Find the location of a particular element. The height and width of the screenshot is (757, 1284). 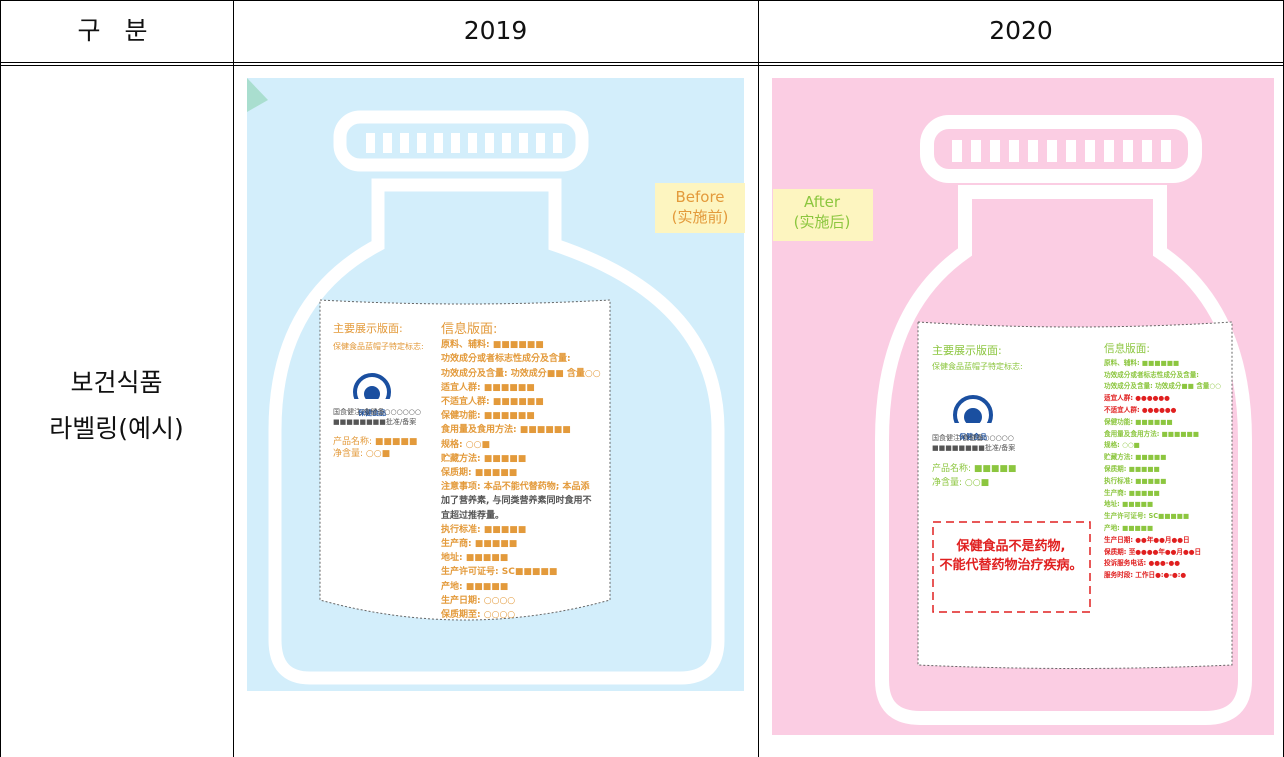

label-line: 生产日期: ○○○○ is located at coordinates (478, 600).